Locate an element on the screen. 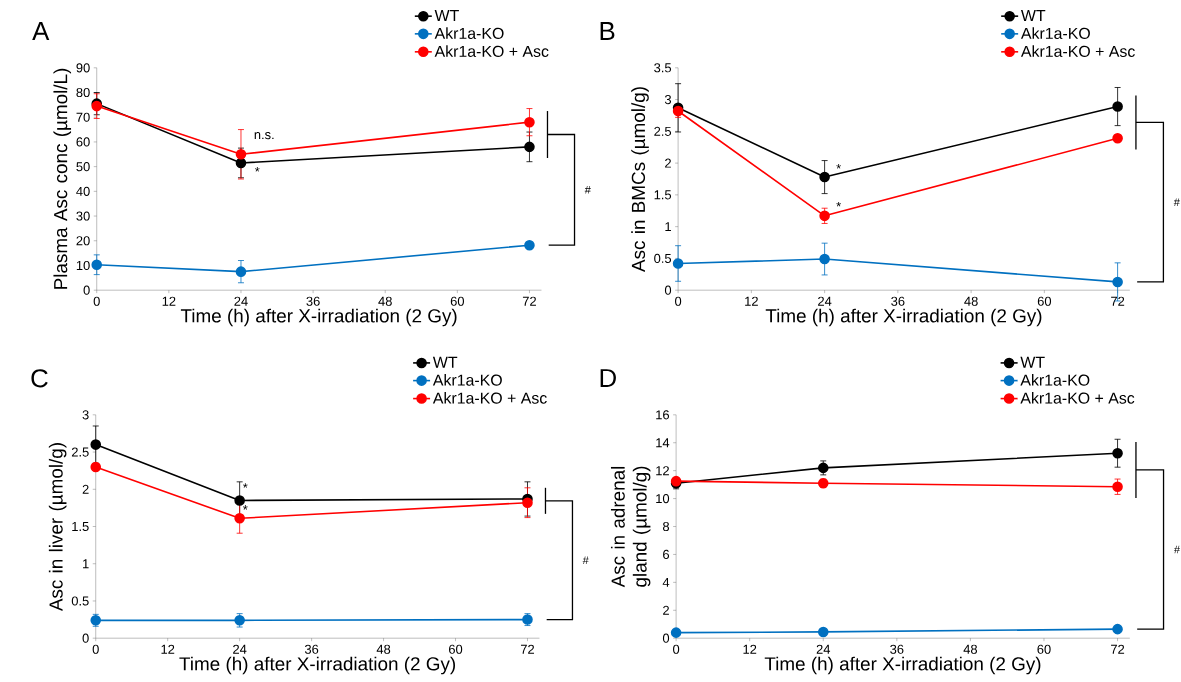 The height and width of the screenshot is (682, 1181). chart-title: B is located at coordinates (607, 31).